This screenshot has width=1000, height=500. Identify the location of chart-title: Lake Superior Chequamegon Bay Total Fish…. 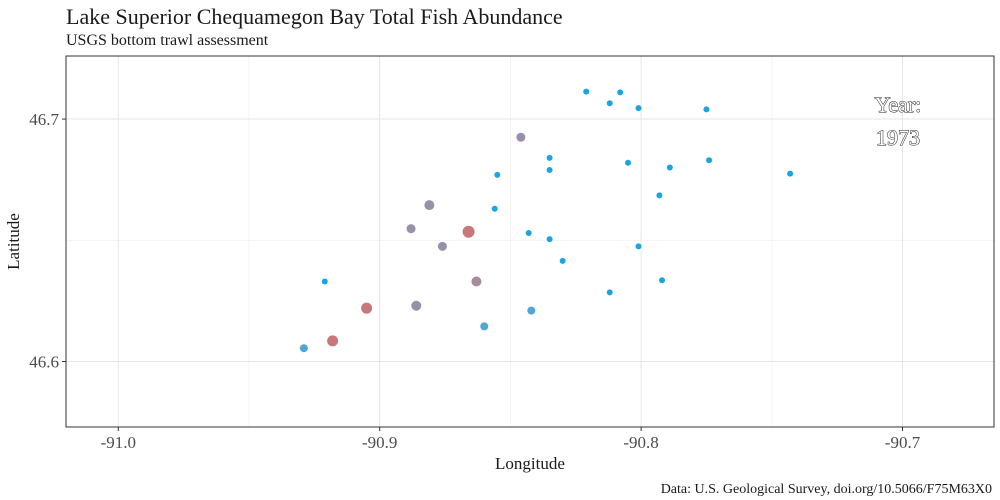
(314, 16).